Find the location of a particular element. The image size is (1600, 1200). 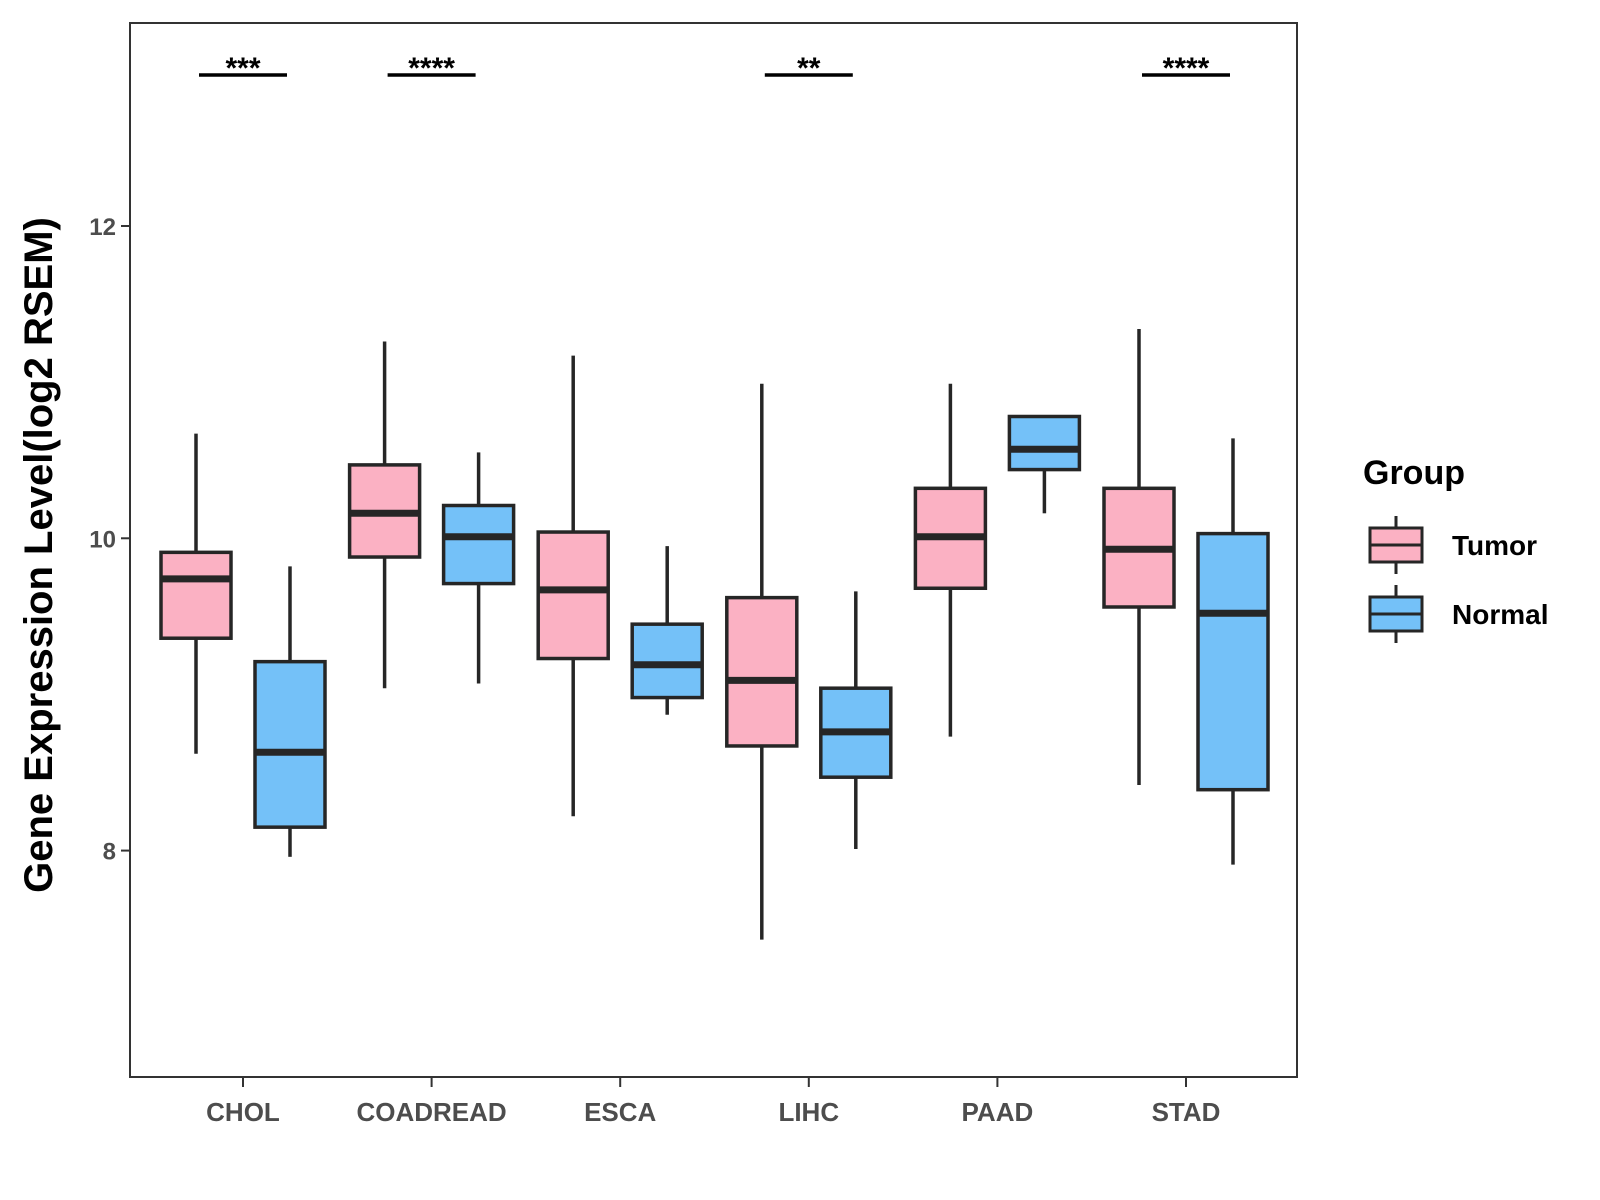

x-tick-label-paad: PAAD is located at coordinates (998, 1112).